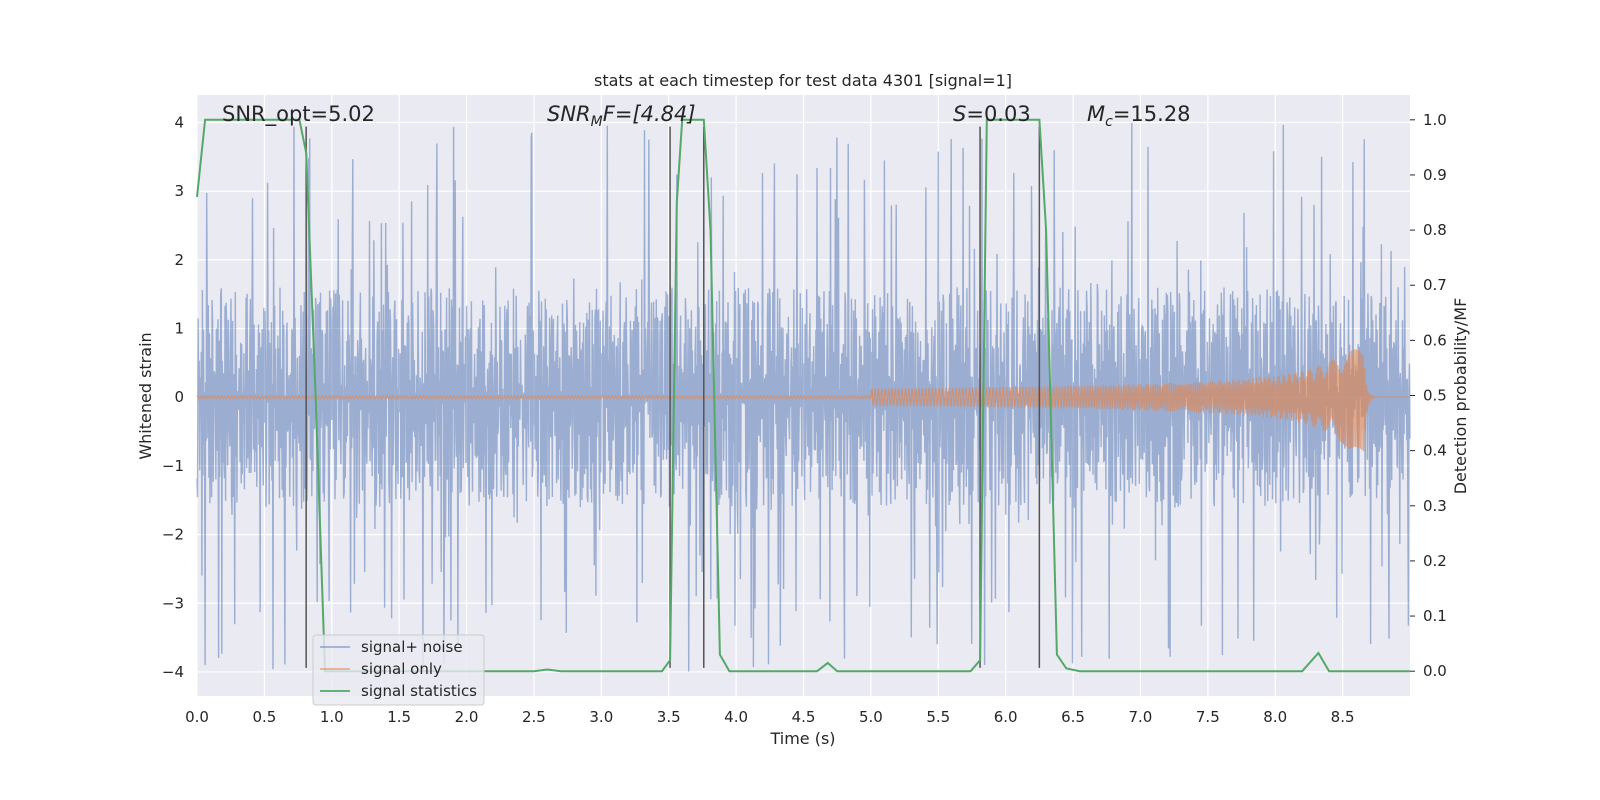 The image size is (1600, 800). What do you see at coordinates (1435, 175) in the screenshot?
I see `y2-tick-label: 0.9` at bounding box center [1435, 175].